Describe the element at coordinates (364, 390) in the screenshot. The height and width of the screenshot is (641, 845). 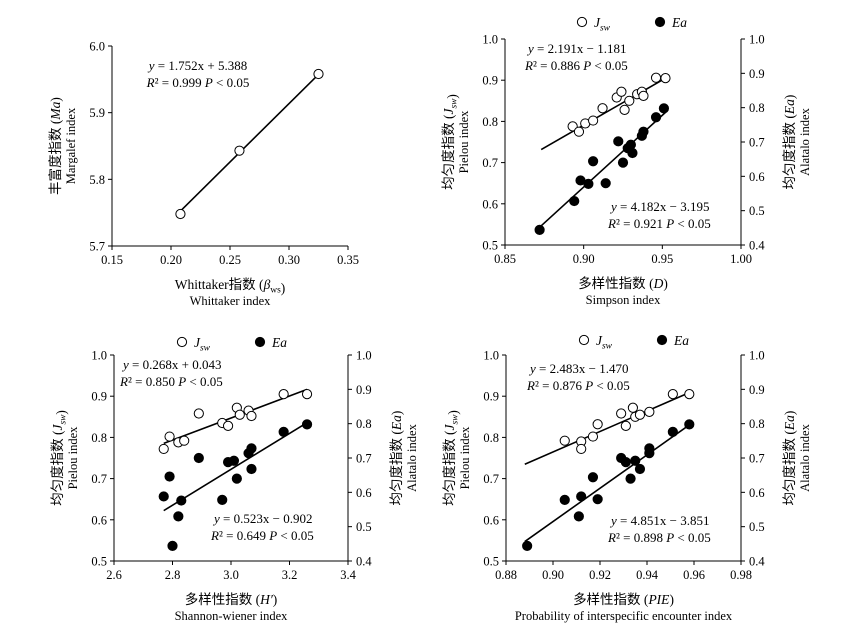
I see `y2-tick-label: 0.9` at that location.